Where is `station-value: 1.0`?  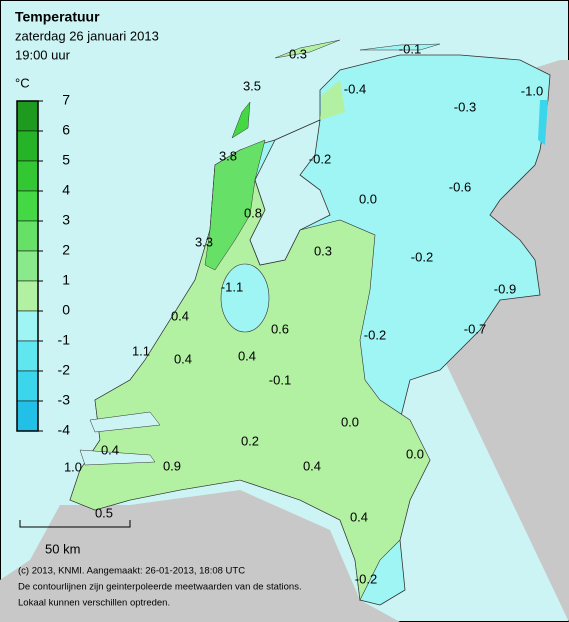 station-value: 1.0 is located at coordinates (73, 466).